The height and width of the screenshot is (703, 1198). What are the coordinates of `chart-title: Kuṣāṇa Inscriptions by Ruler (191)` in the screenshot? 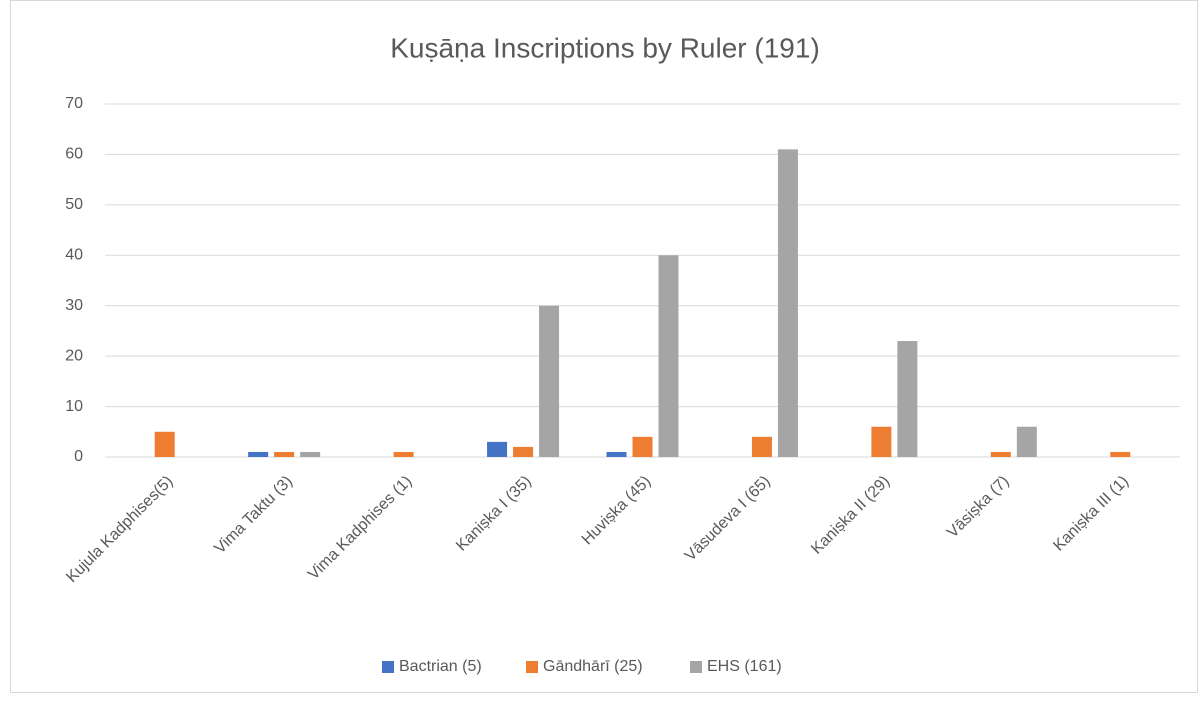 It's located at (605, 47).